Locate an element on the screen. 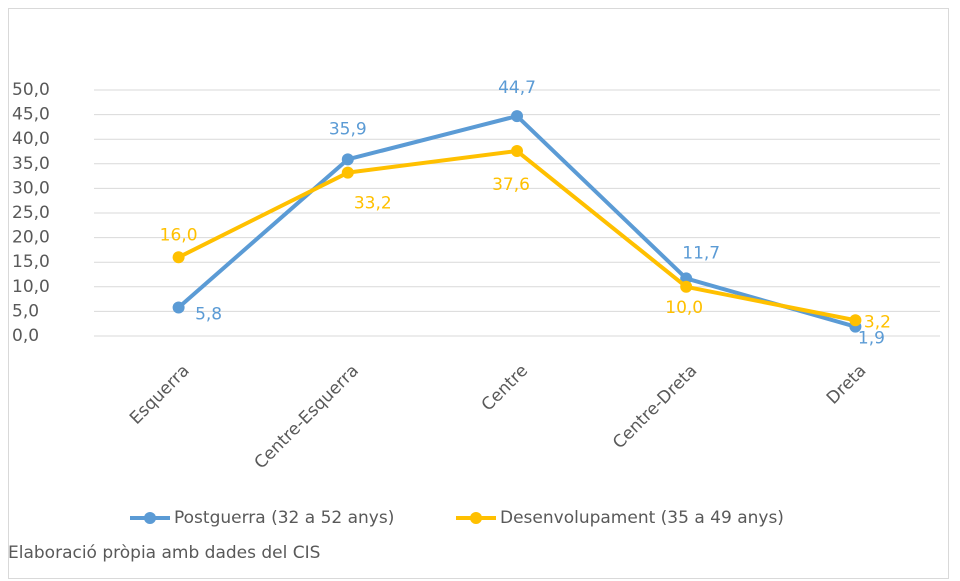  legend-label: Postguerra (32 a 52 anys) is located at coordinates (284, 518).